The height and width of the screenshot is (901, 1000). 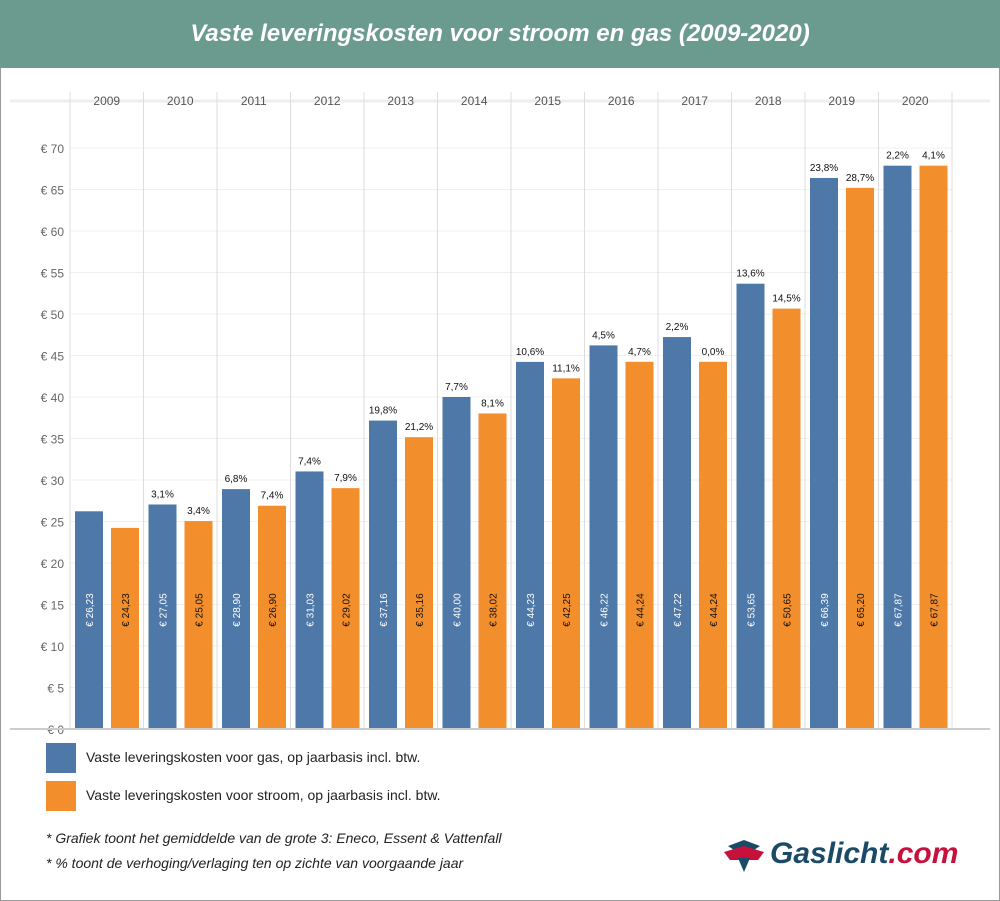 What do you see at coordinates (419, 427) in the screenshot?
I see `change-label: 21,2%` at bounding box center [419, 427].